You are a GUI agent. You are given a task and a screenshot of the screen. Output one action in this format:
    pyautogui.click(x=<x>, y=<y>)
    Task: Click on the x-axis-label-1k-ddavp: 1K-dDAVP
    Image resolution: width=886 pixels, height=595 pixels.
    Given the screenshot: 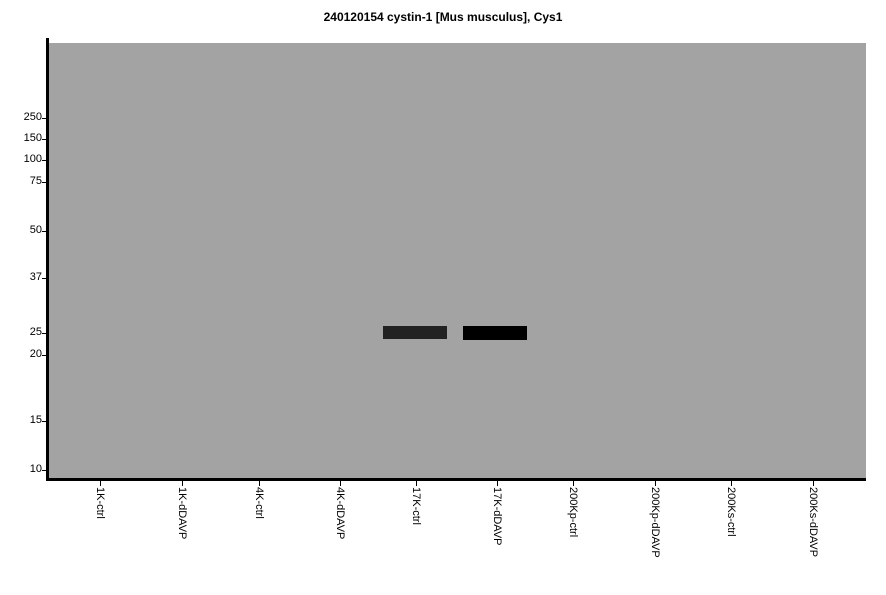 What is the action you would take?
    pyautogui.click(x=182, y=513)
    